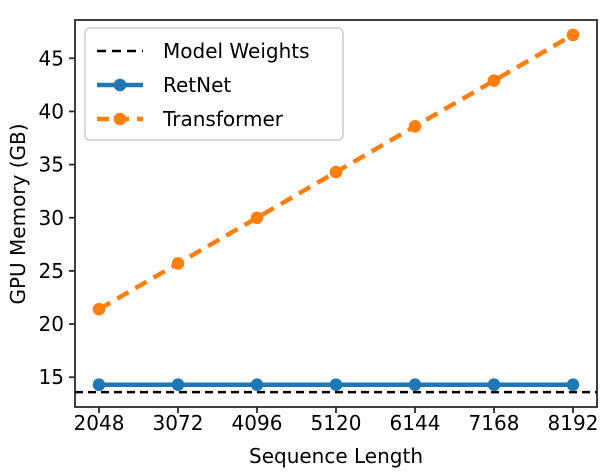 The width and height of the screenshot is (616, 475). I want to click on legend-label-model-weights: Model Weights, so click(236, 51).